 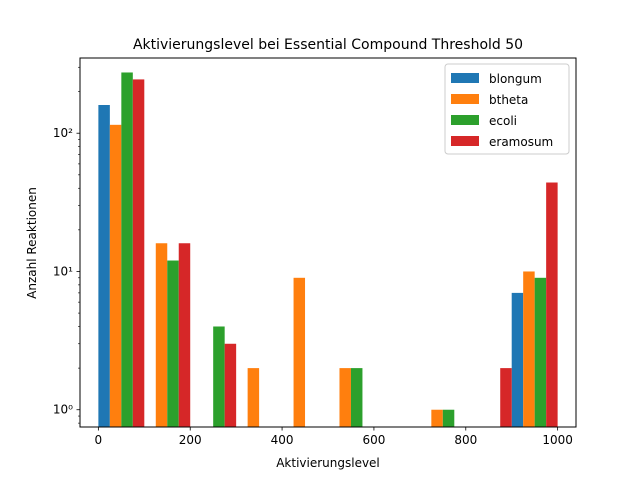 What do you see at coordinates (465, 99) in the screenshot?
I see `legend-swatch-btheta` at bounding box center [465, 99].